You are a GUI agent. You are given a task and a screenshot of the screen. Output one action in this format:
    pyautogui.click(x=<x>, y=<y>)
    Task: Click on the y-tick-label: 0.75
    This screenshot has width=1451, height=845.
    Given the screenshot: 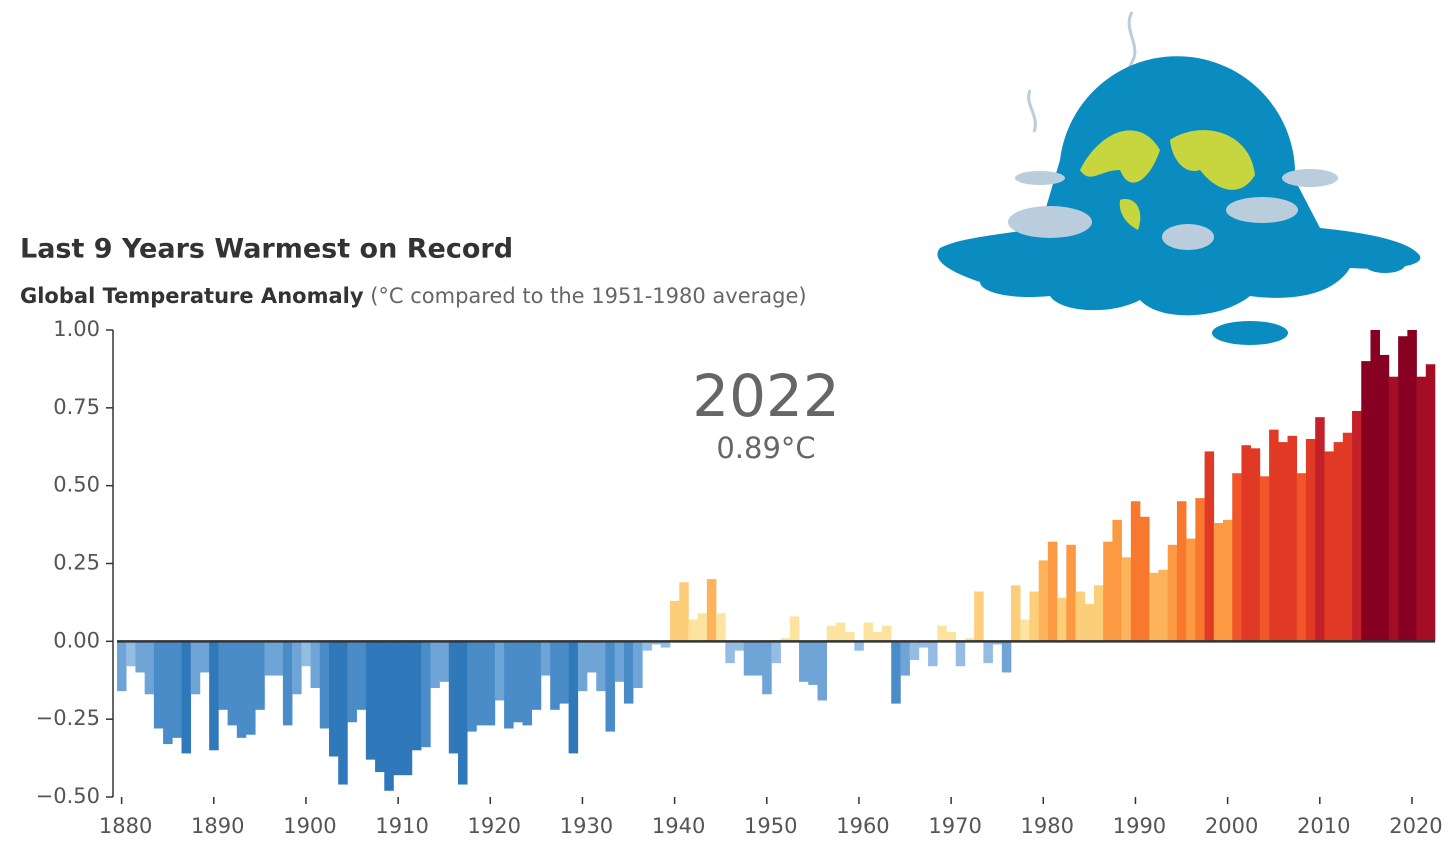 What is the action you would take?
    pyautogui.click(x=76, y=407)
    